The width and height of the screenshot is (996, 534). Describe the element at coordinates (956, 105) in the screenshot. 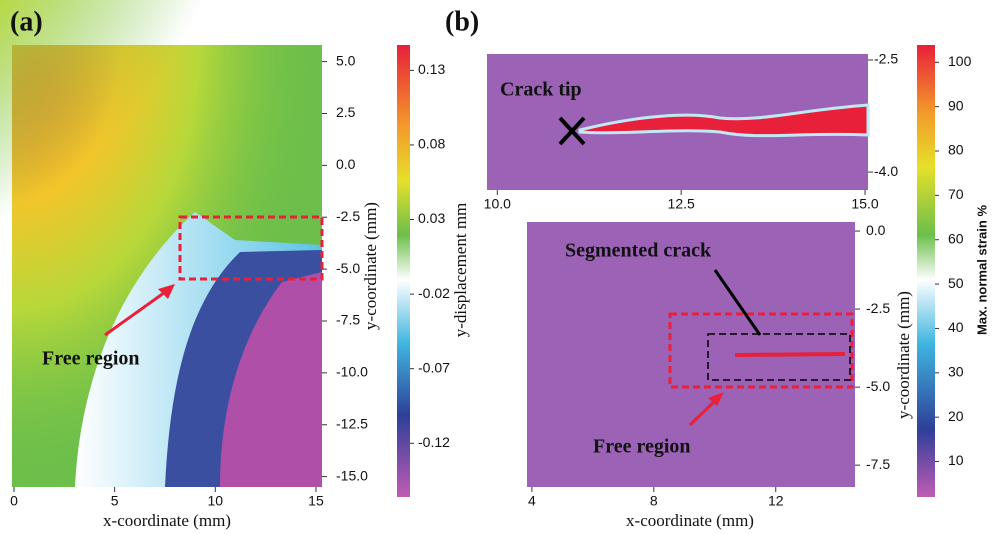

I see `colorbar-tick-label: 90` at that location.